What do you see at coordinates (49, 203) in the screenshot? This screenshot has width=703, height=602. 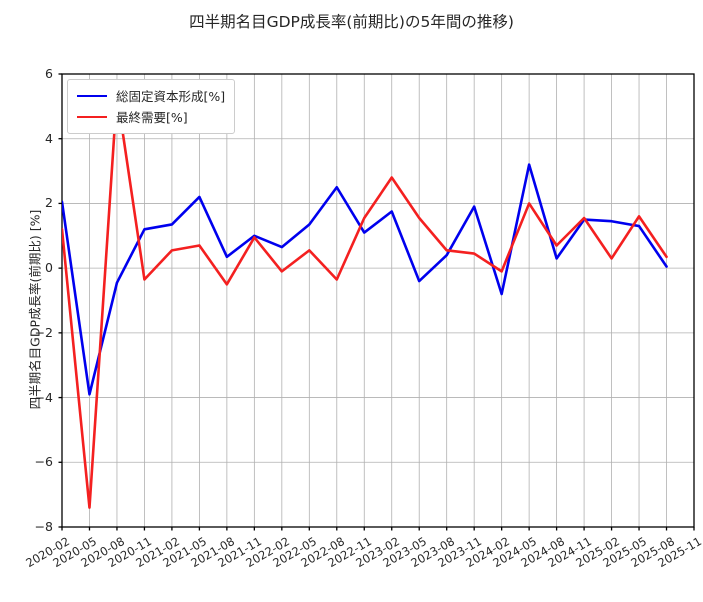 I see `y-tick-label: 2` at bounding box center [49, 203].